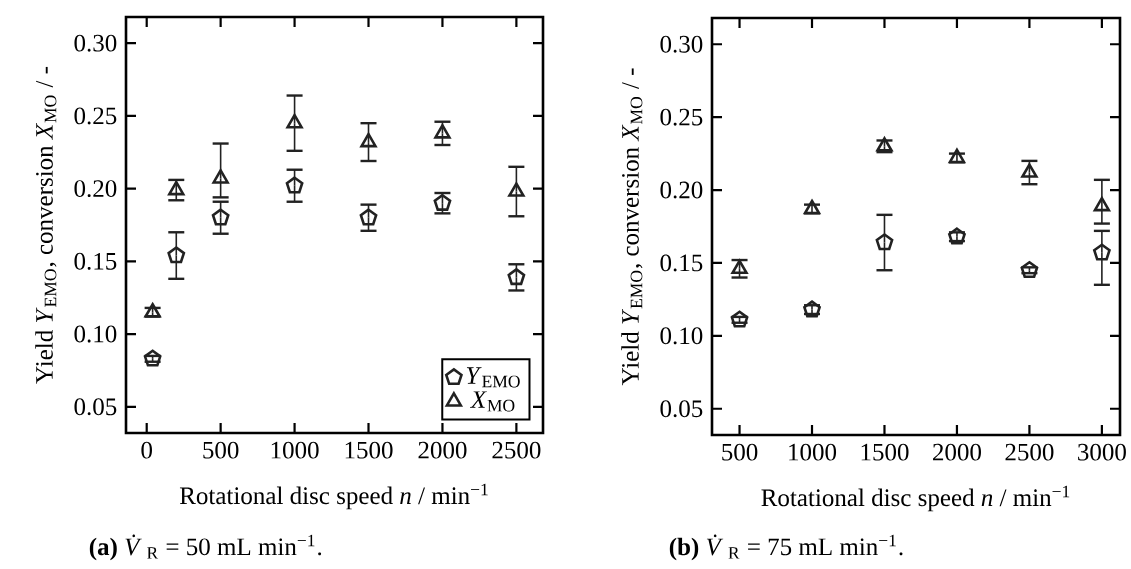 The image size is (1131, 569). What do you see at coordinates (146, 450) in the screenshot?
I see `x-tick-label: 0` at bounding box center [146, 450].